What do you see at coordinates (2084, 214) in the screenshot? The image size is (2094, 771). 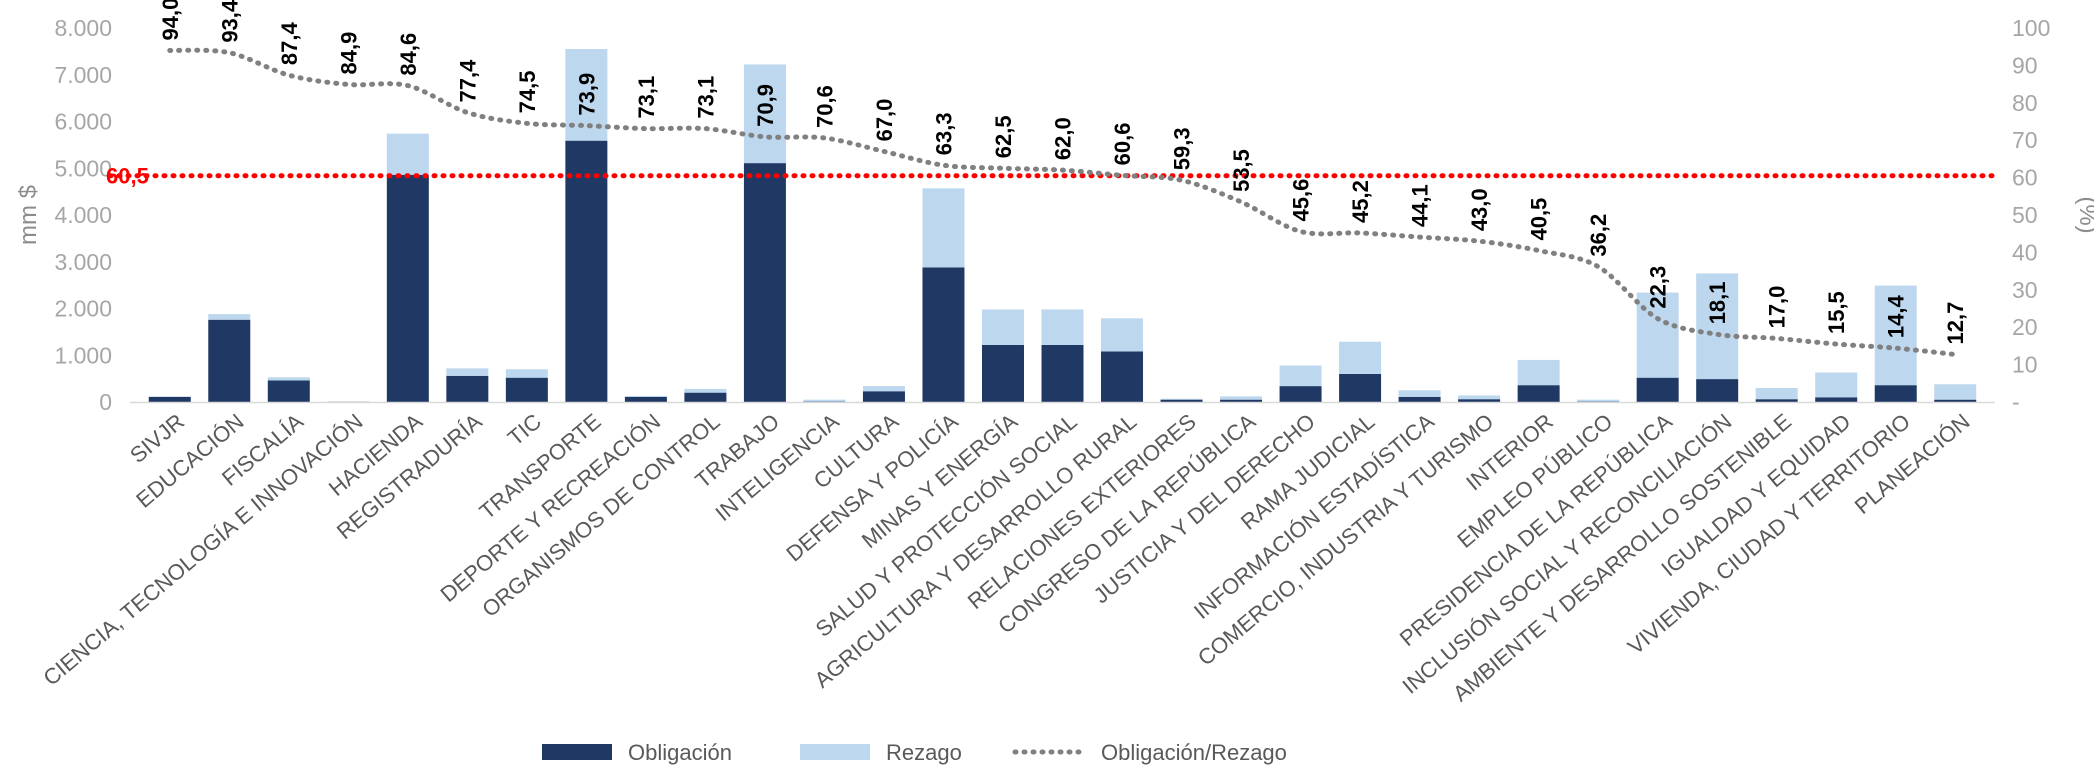 I see `y2-axis-title: (%)` at bounding box center [2084, 214].